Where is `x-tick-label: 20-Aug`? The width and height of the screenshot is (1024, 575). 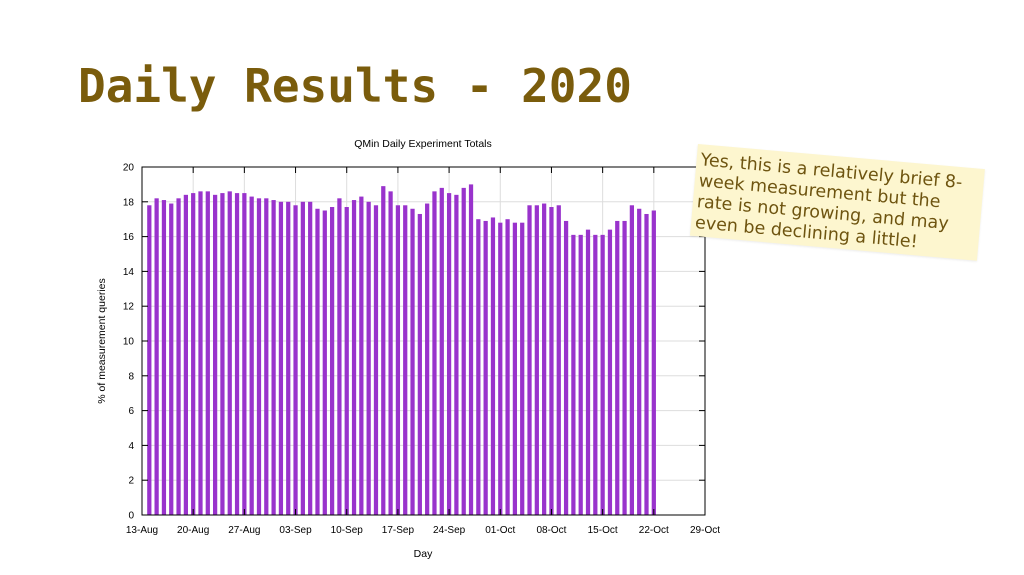 x-tick-label: 20-Aug is located at coordinates (193, 530).